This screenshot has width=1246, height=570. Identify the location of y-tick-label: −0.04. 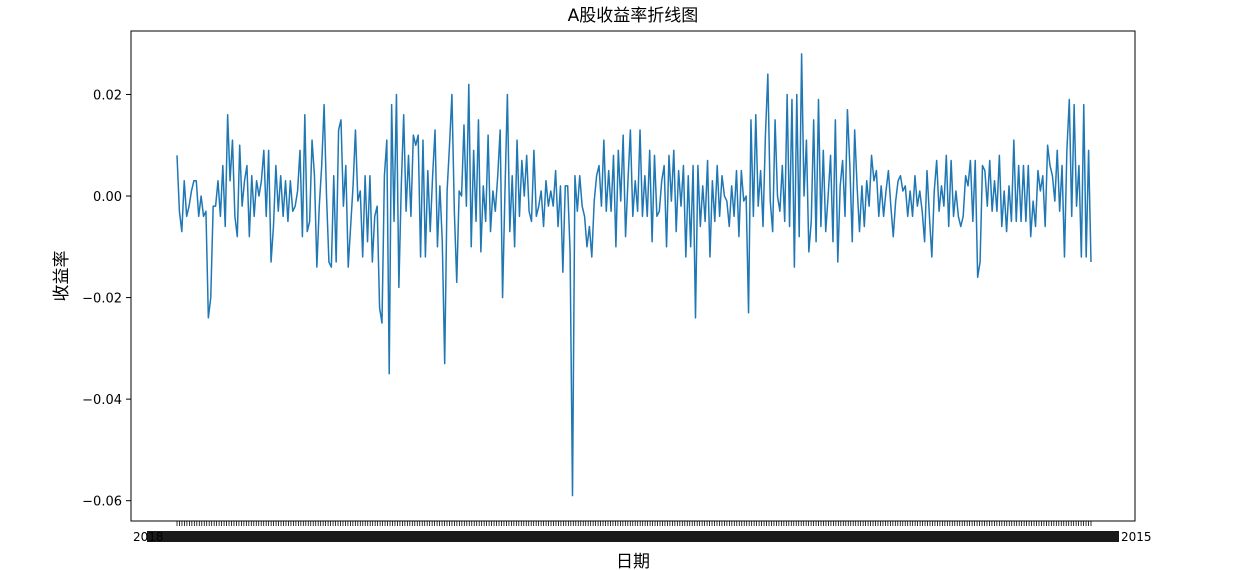
(102, 400).